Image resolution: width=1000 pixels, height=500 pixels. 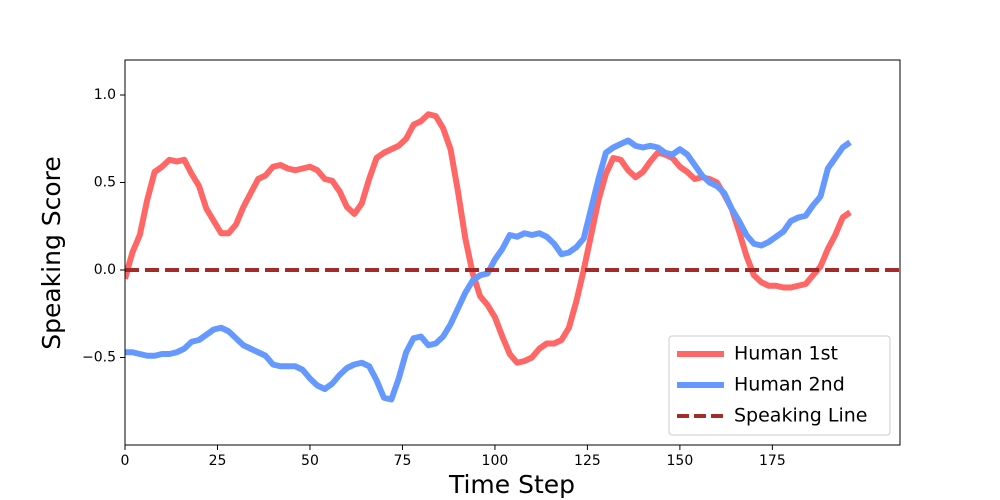 I want to click on y-tick-label: −0.5, so click(x=99, y=358).